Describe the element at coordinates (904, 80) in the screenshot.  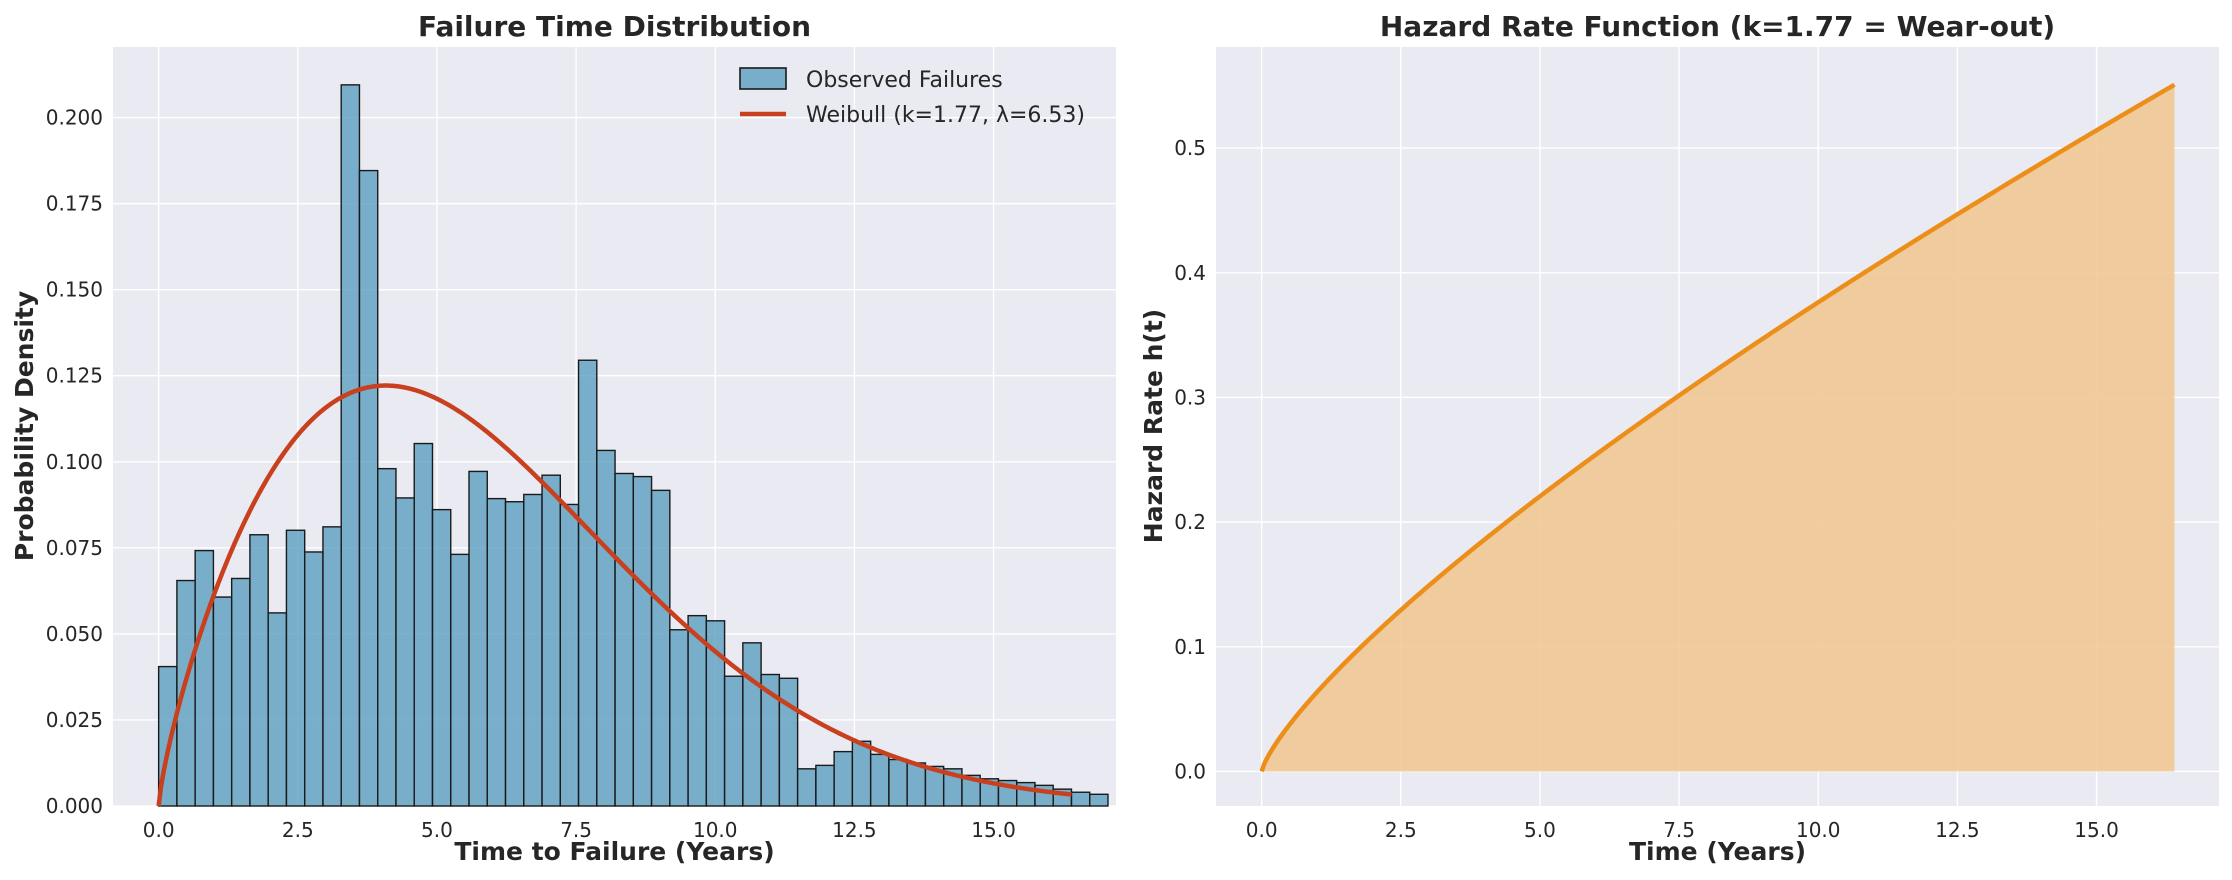
I see `legend-label-observed: Observed Failures` at that location.